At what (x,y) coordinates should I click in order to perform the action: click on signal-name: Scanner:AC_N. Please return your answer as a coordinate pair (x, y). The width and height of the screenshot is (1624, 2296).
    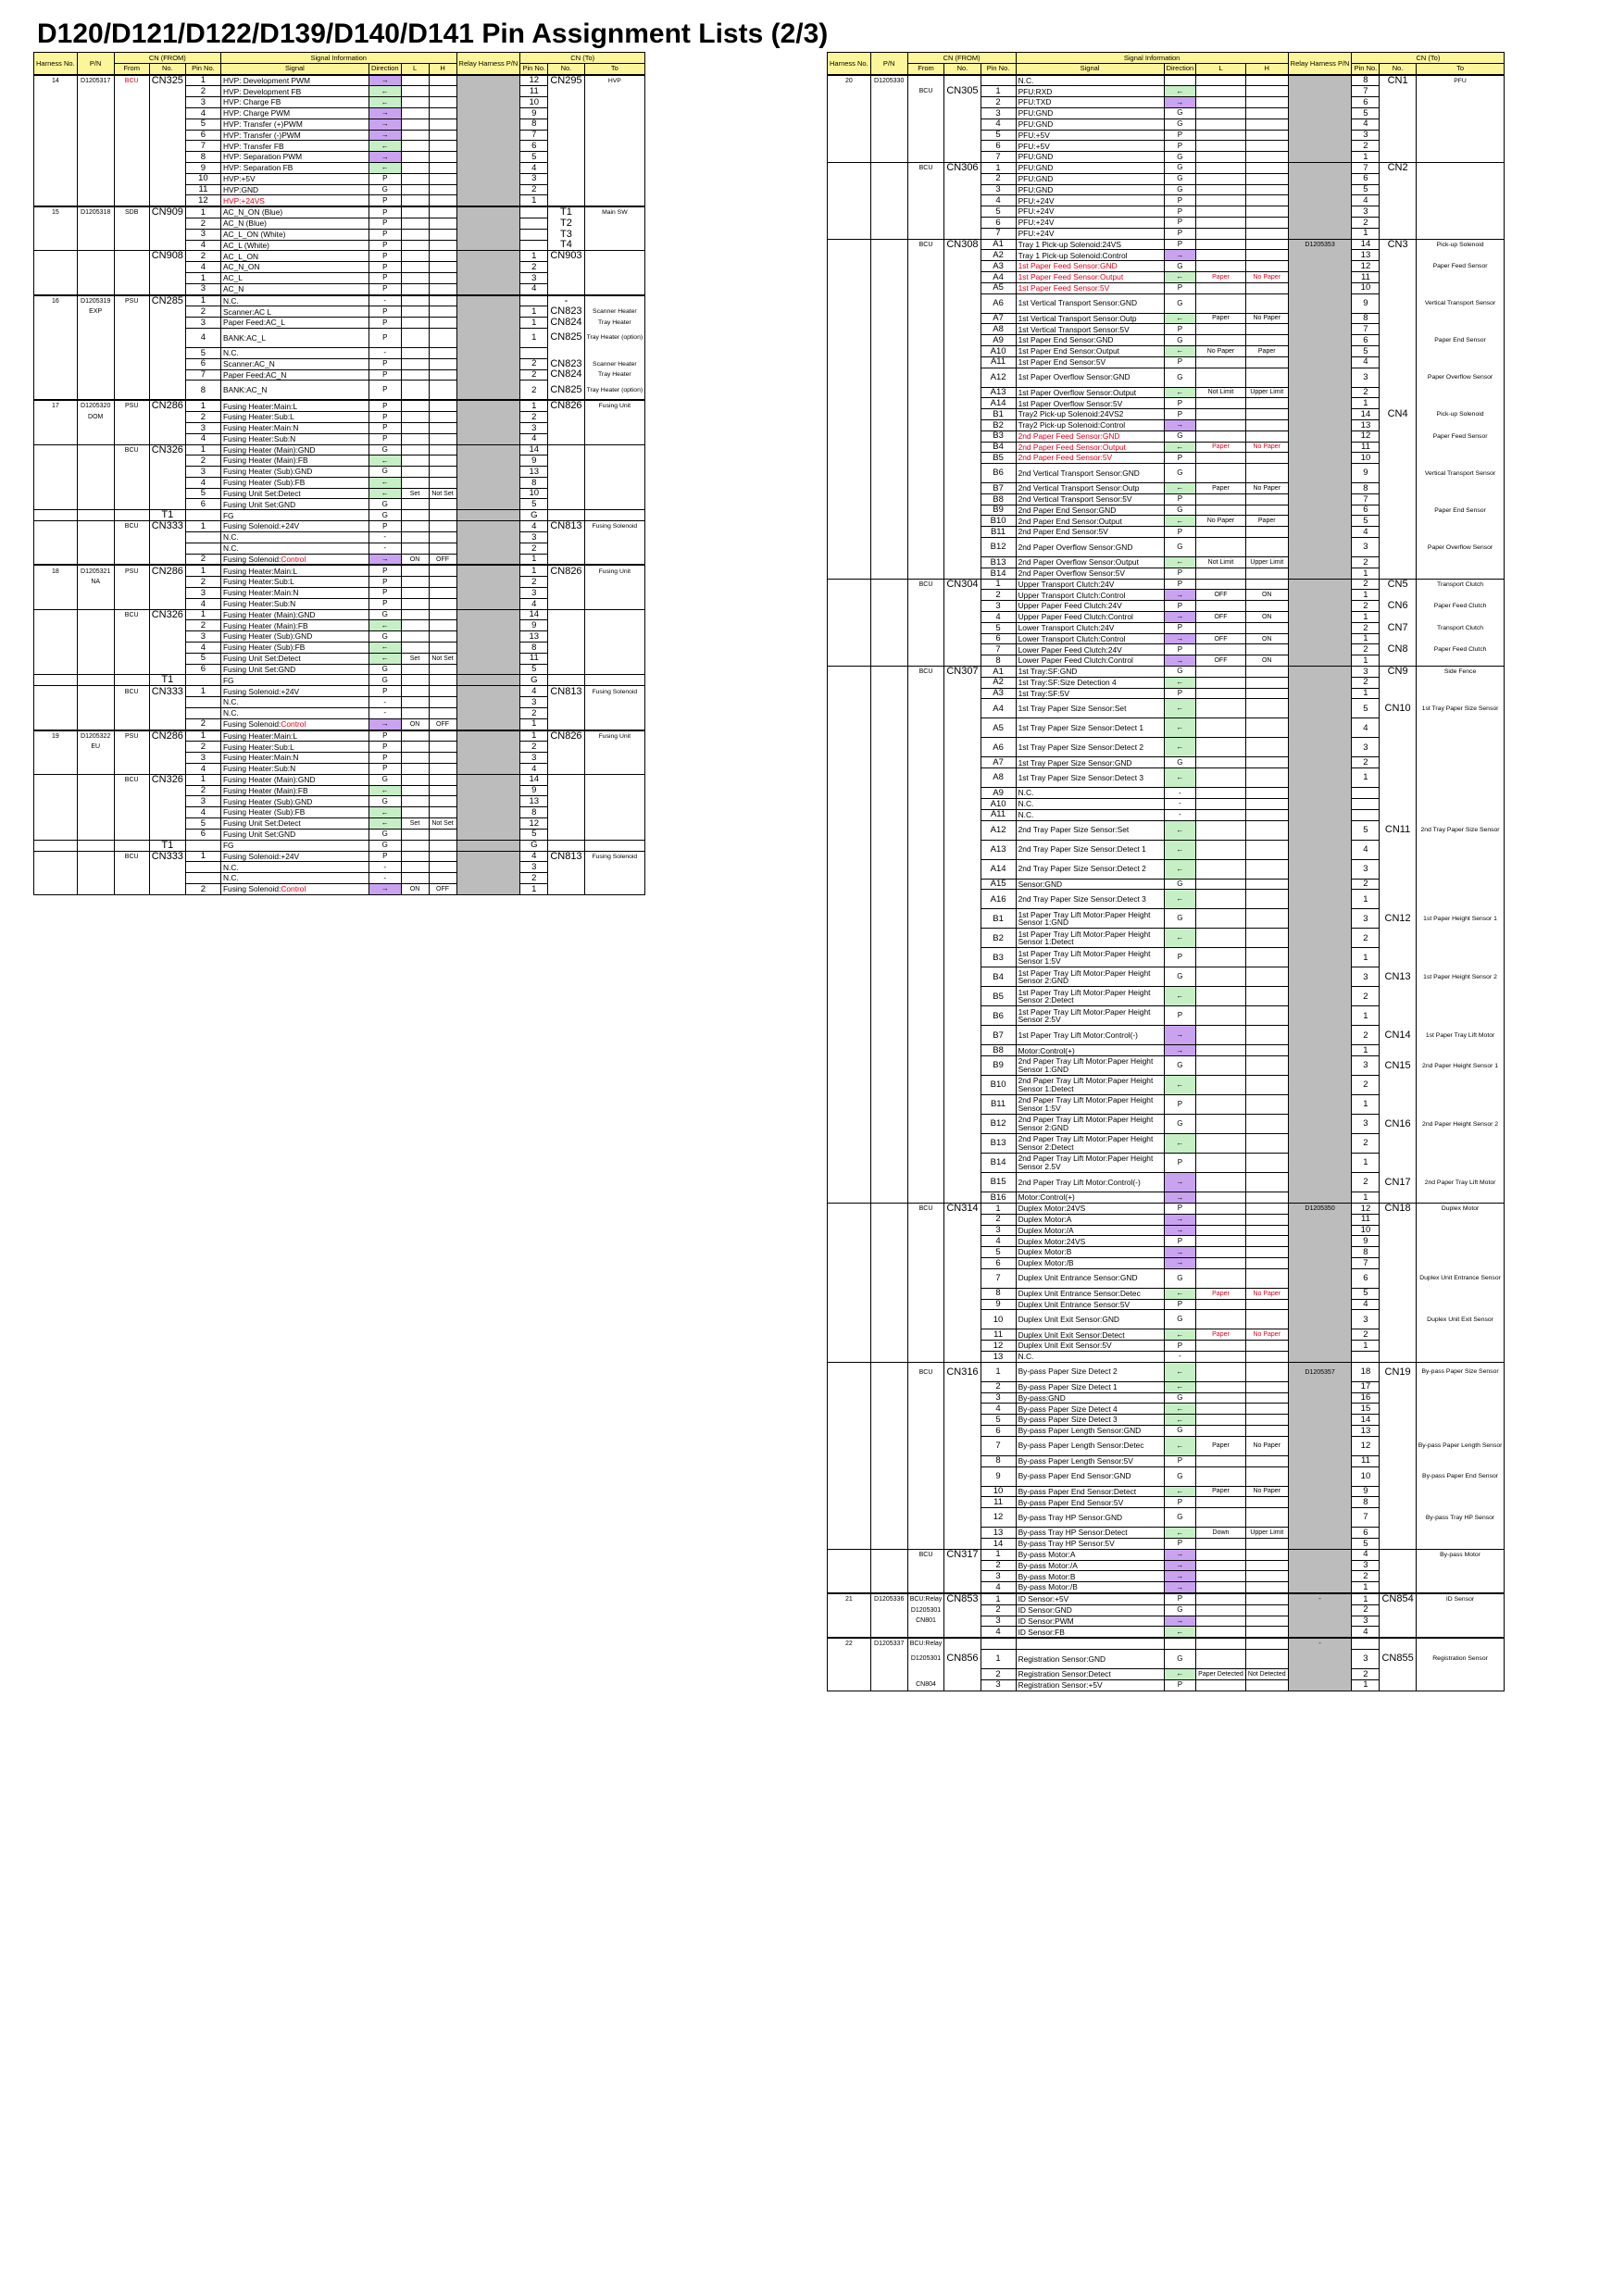
    Looking at the image, I should click on (294, 363).